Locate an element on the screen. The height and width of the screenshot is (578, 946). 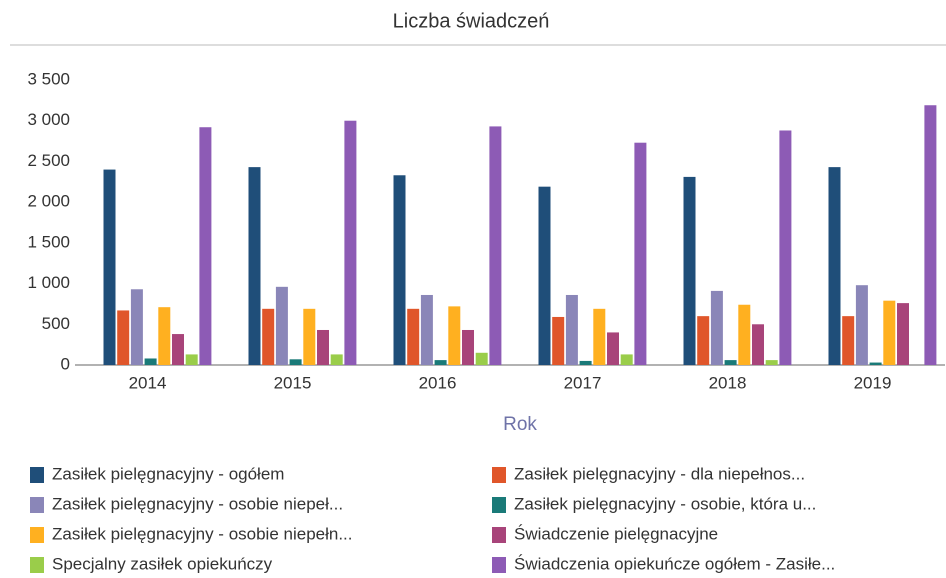
y-tick-label: 1 500 is located at coordinates (48, 241).